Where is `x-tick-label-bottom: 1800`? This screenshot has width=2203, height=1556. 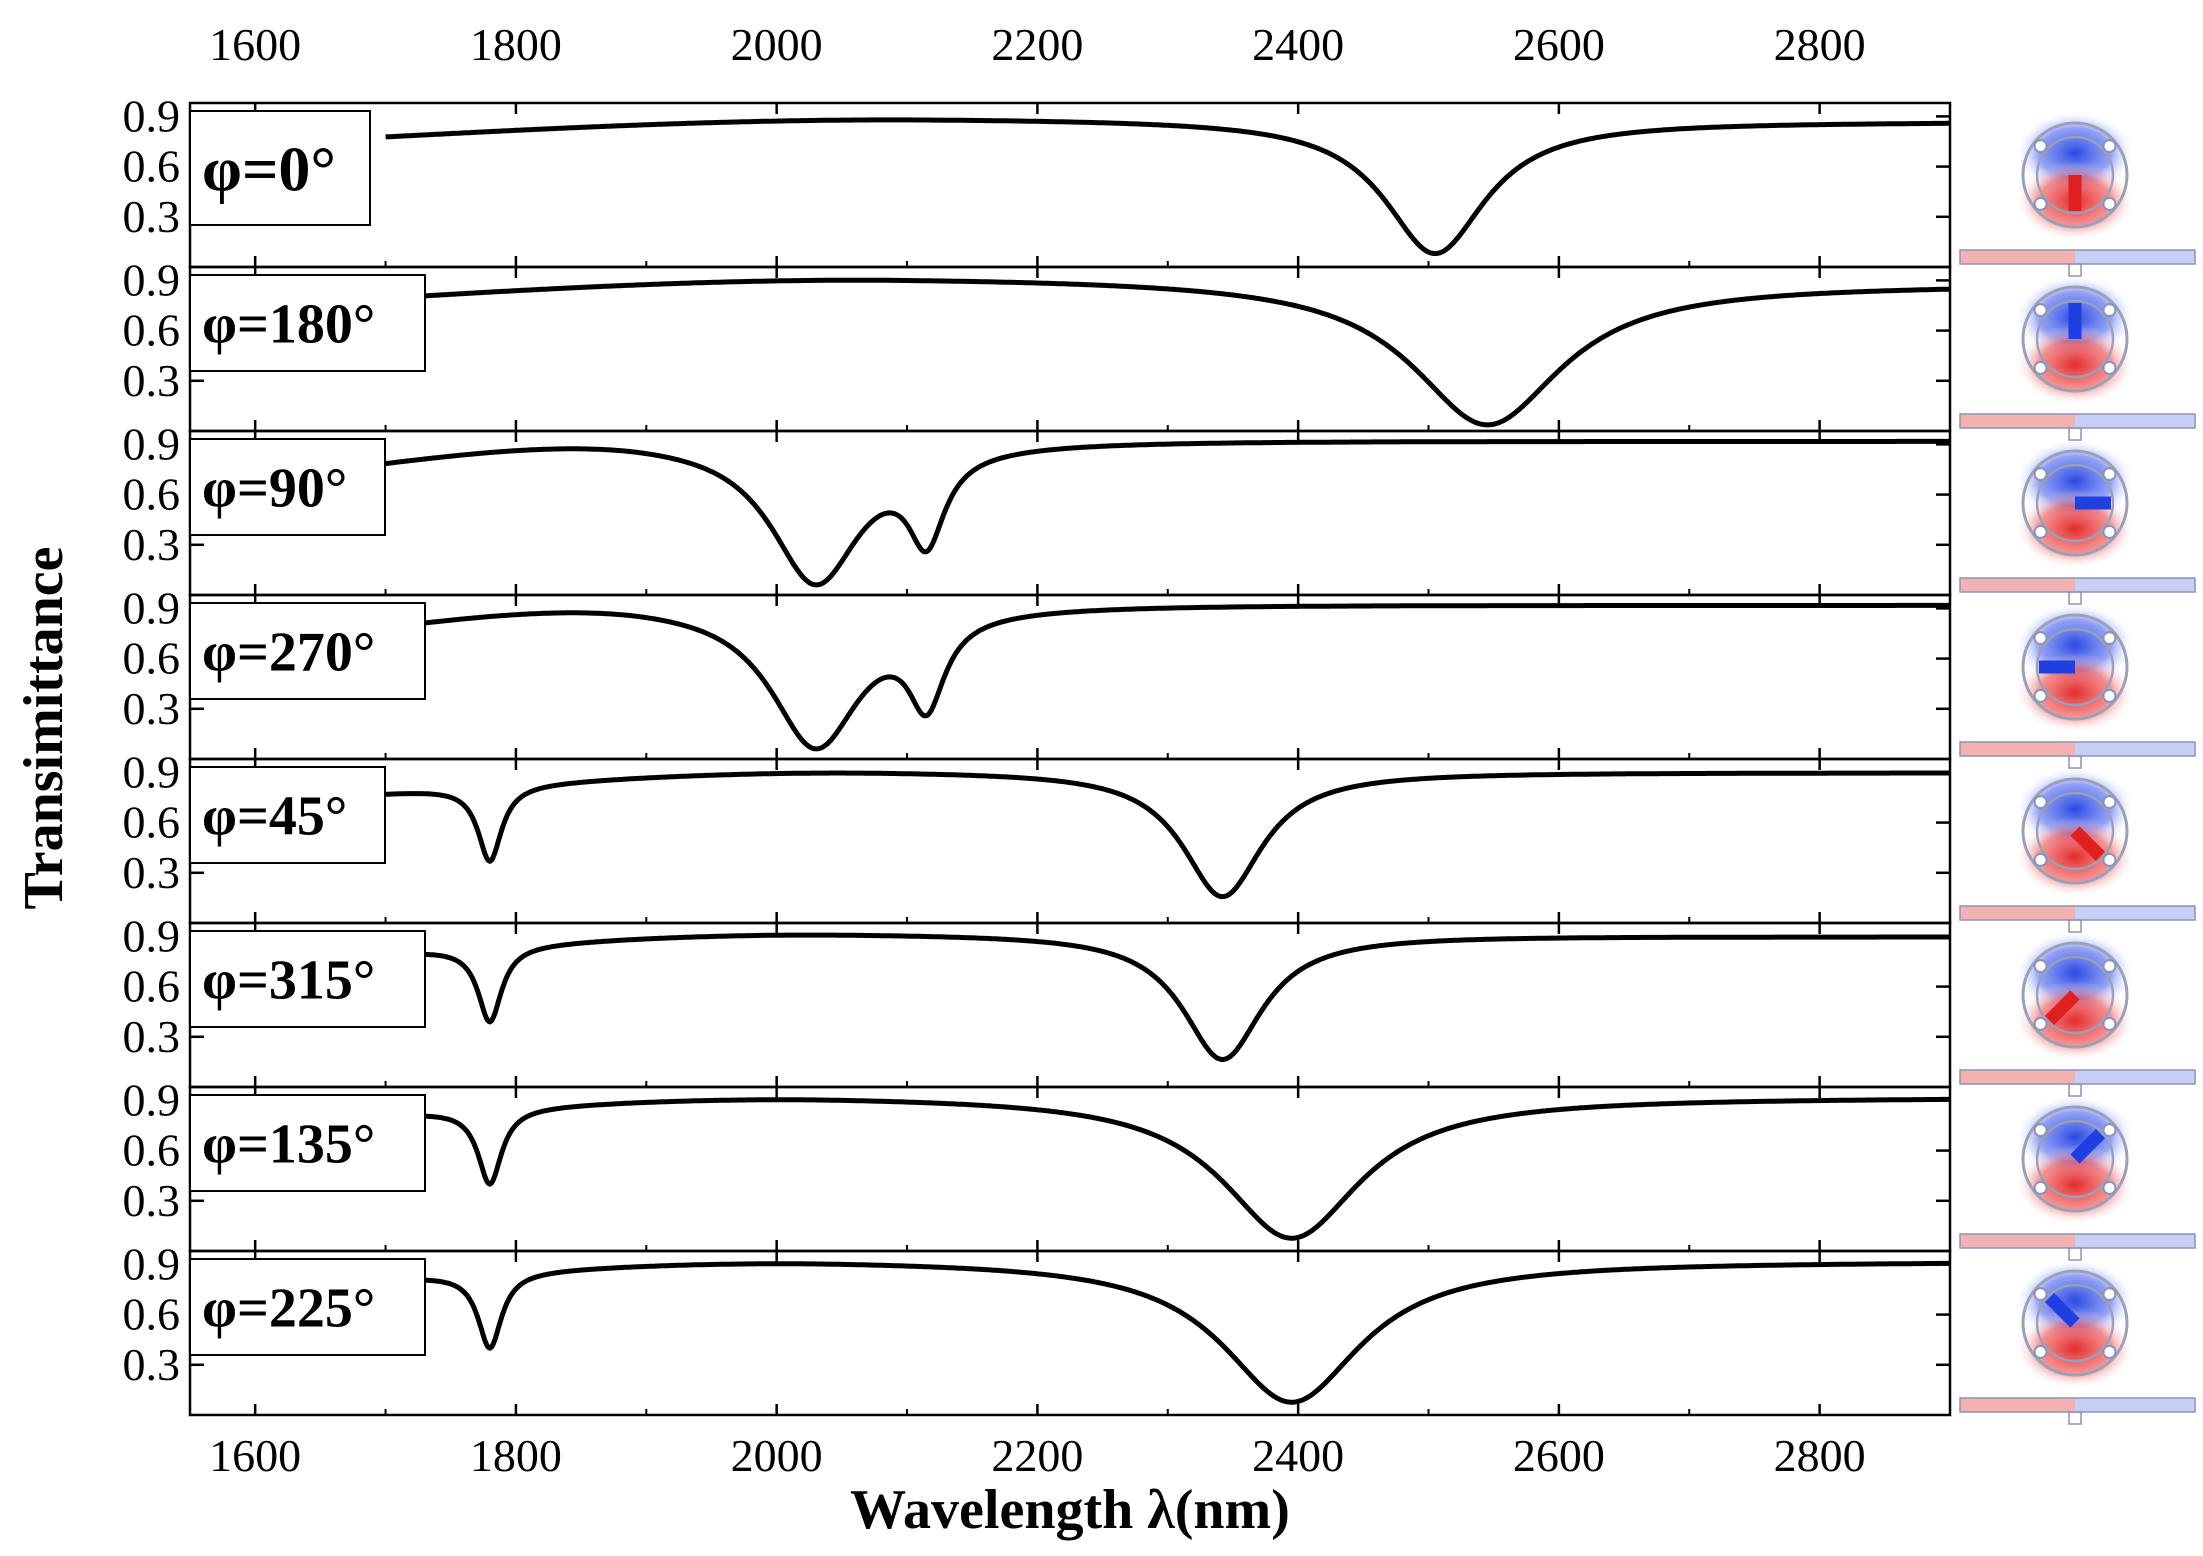 x-tick-label-bottom: 1800 is located at coordinates (516, 1455).